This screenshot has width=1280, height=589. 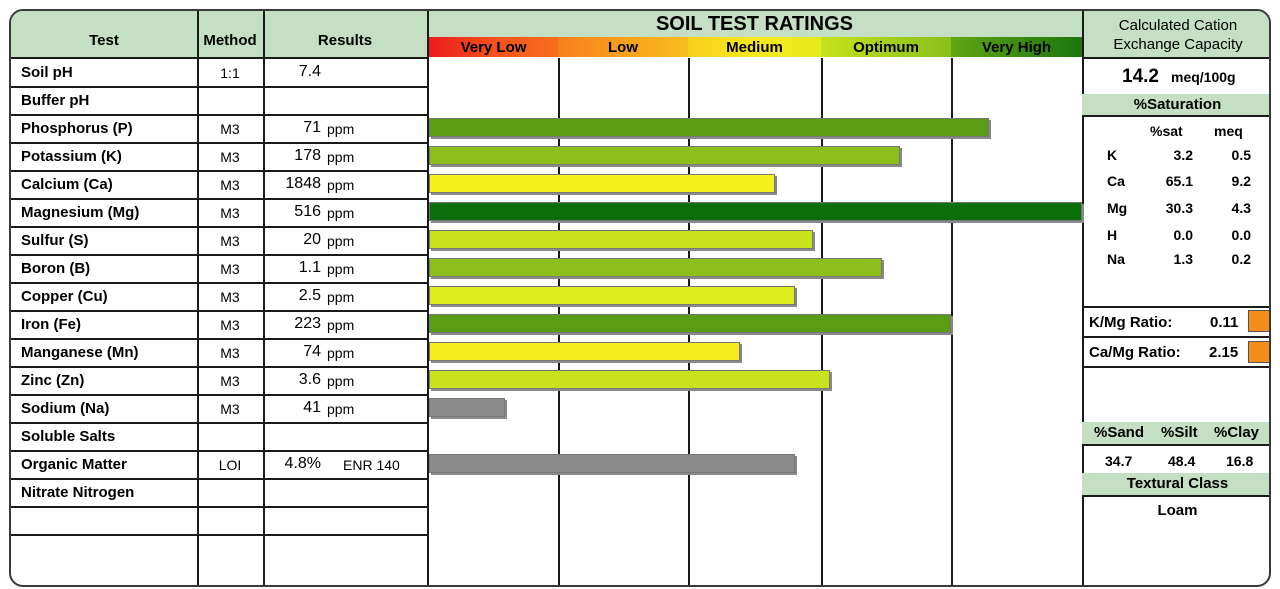 I want to click on test-name: Magnesium (Mg), so click(x=80, y=212).